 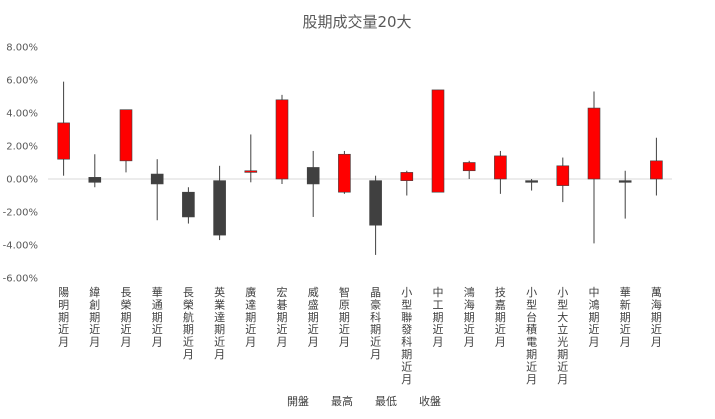 What do you see at coordinates (562, 336) in the screenshot?
I see `category-label: 小型大立光期近月` at bounding box center [562, 336].